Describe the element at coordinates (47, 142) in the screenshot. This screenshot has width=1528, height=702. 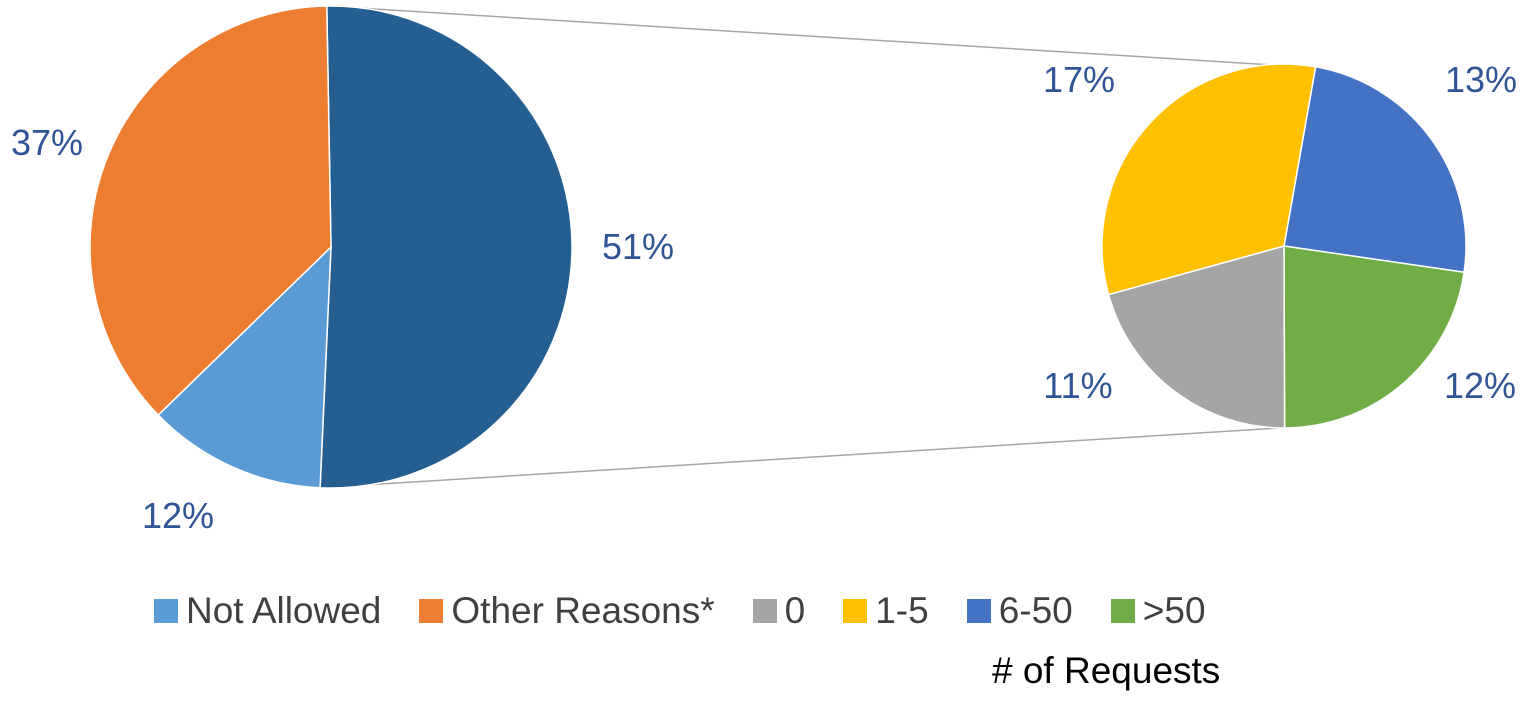
I see `data-label: 37%` at that location.